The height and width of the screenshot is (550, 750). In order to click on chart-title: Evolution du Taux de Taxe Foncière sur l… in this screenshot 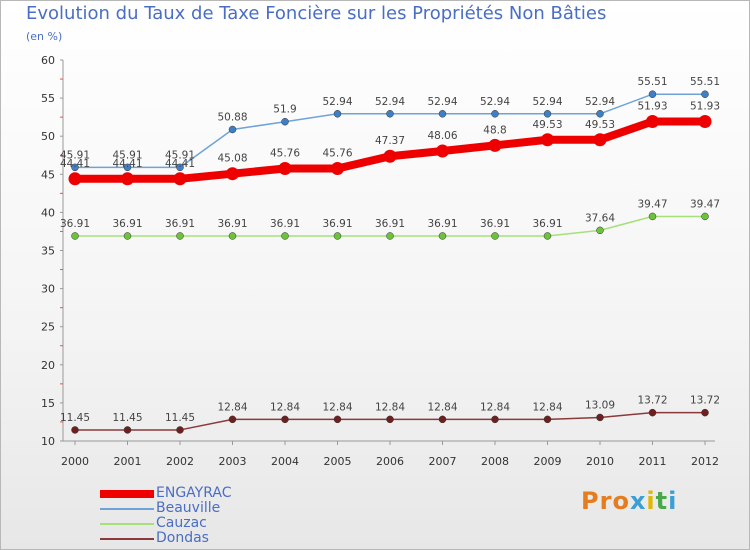, I will do `click(316, 13)`.